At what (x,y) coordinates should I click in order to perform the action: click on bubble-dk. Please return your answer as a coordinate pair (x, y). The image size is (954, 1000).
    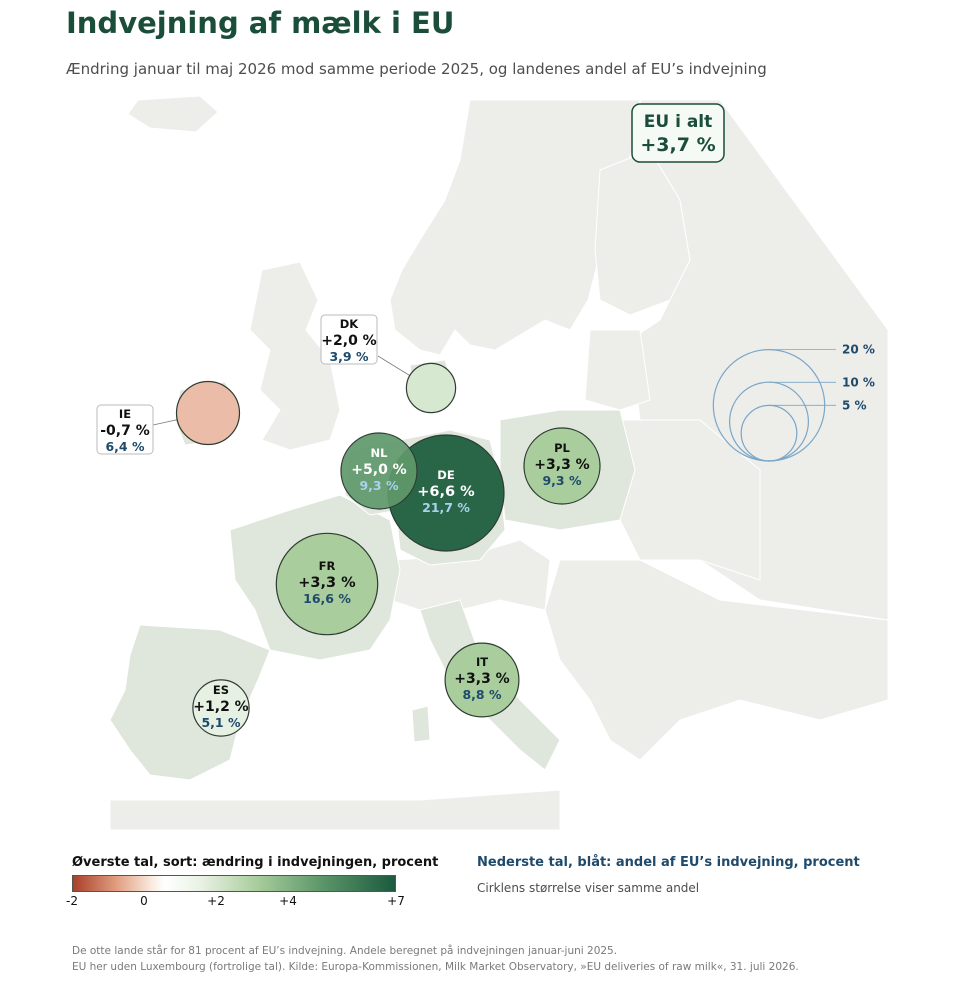
    Looking at the image, I should click on (431, 388).